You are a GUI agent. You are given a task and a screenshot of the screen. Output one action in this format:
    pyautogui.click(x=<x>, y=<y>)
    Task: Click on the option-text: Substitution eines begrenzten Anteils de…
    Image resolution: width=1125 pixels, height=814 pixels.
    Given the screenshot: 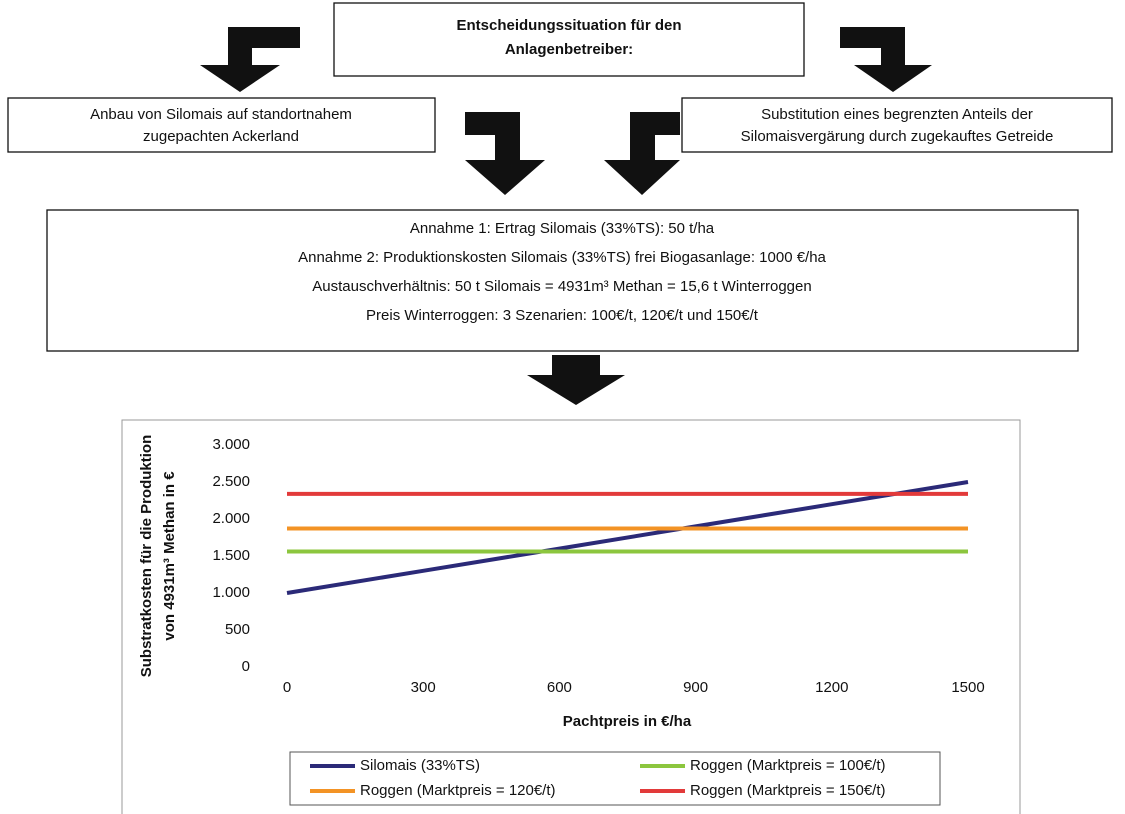 What is the action you would take?
    pyautogui.click(x=897, y=114)
    